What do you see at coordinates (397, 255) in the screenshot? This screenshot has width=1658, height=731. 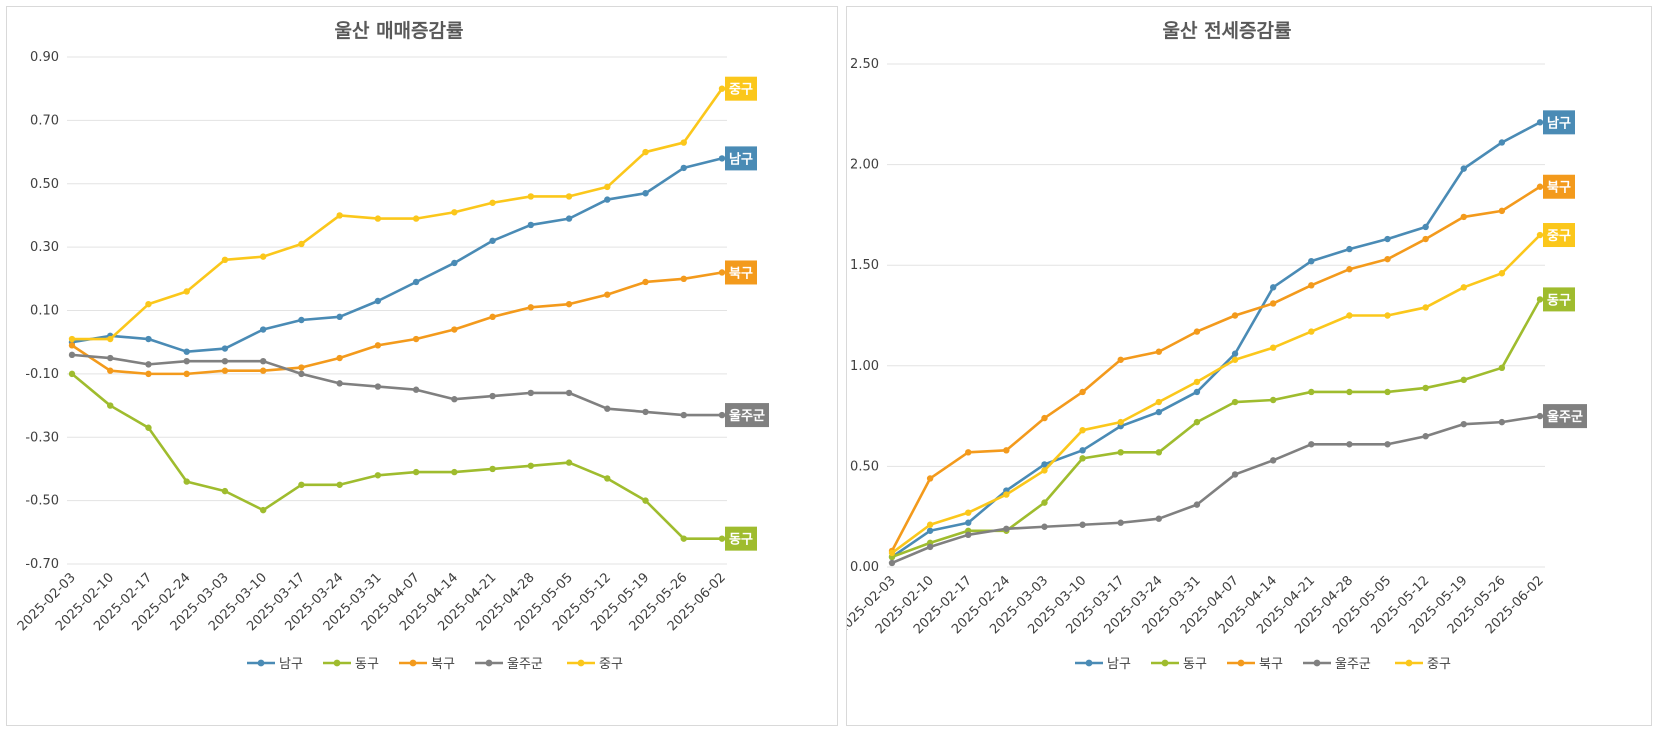 I see `series-line-남구` at bounding box center [397, 255].